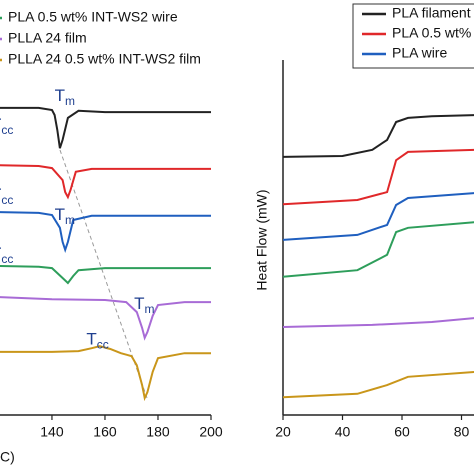 The width and height of the screenshot is (474, 474). I want to click on x-tick-label: 80, so click(462, 432).